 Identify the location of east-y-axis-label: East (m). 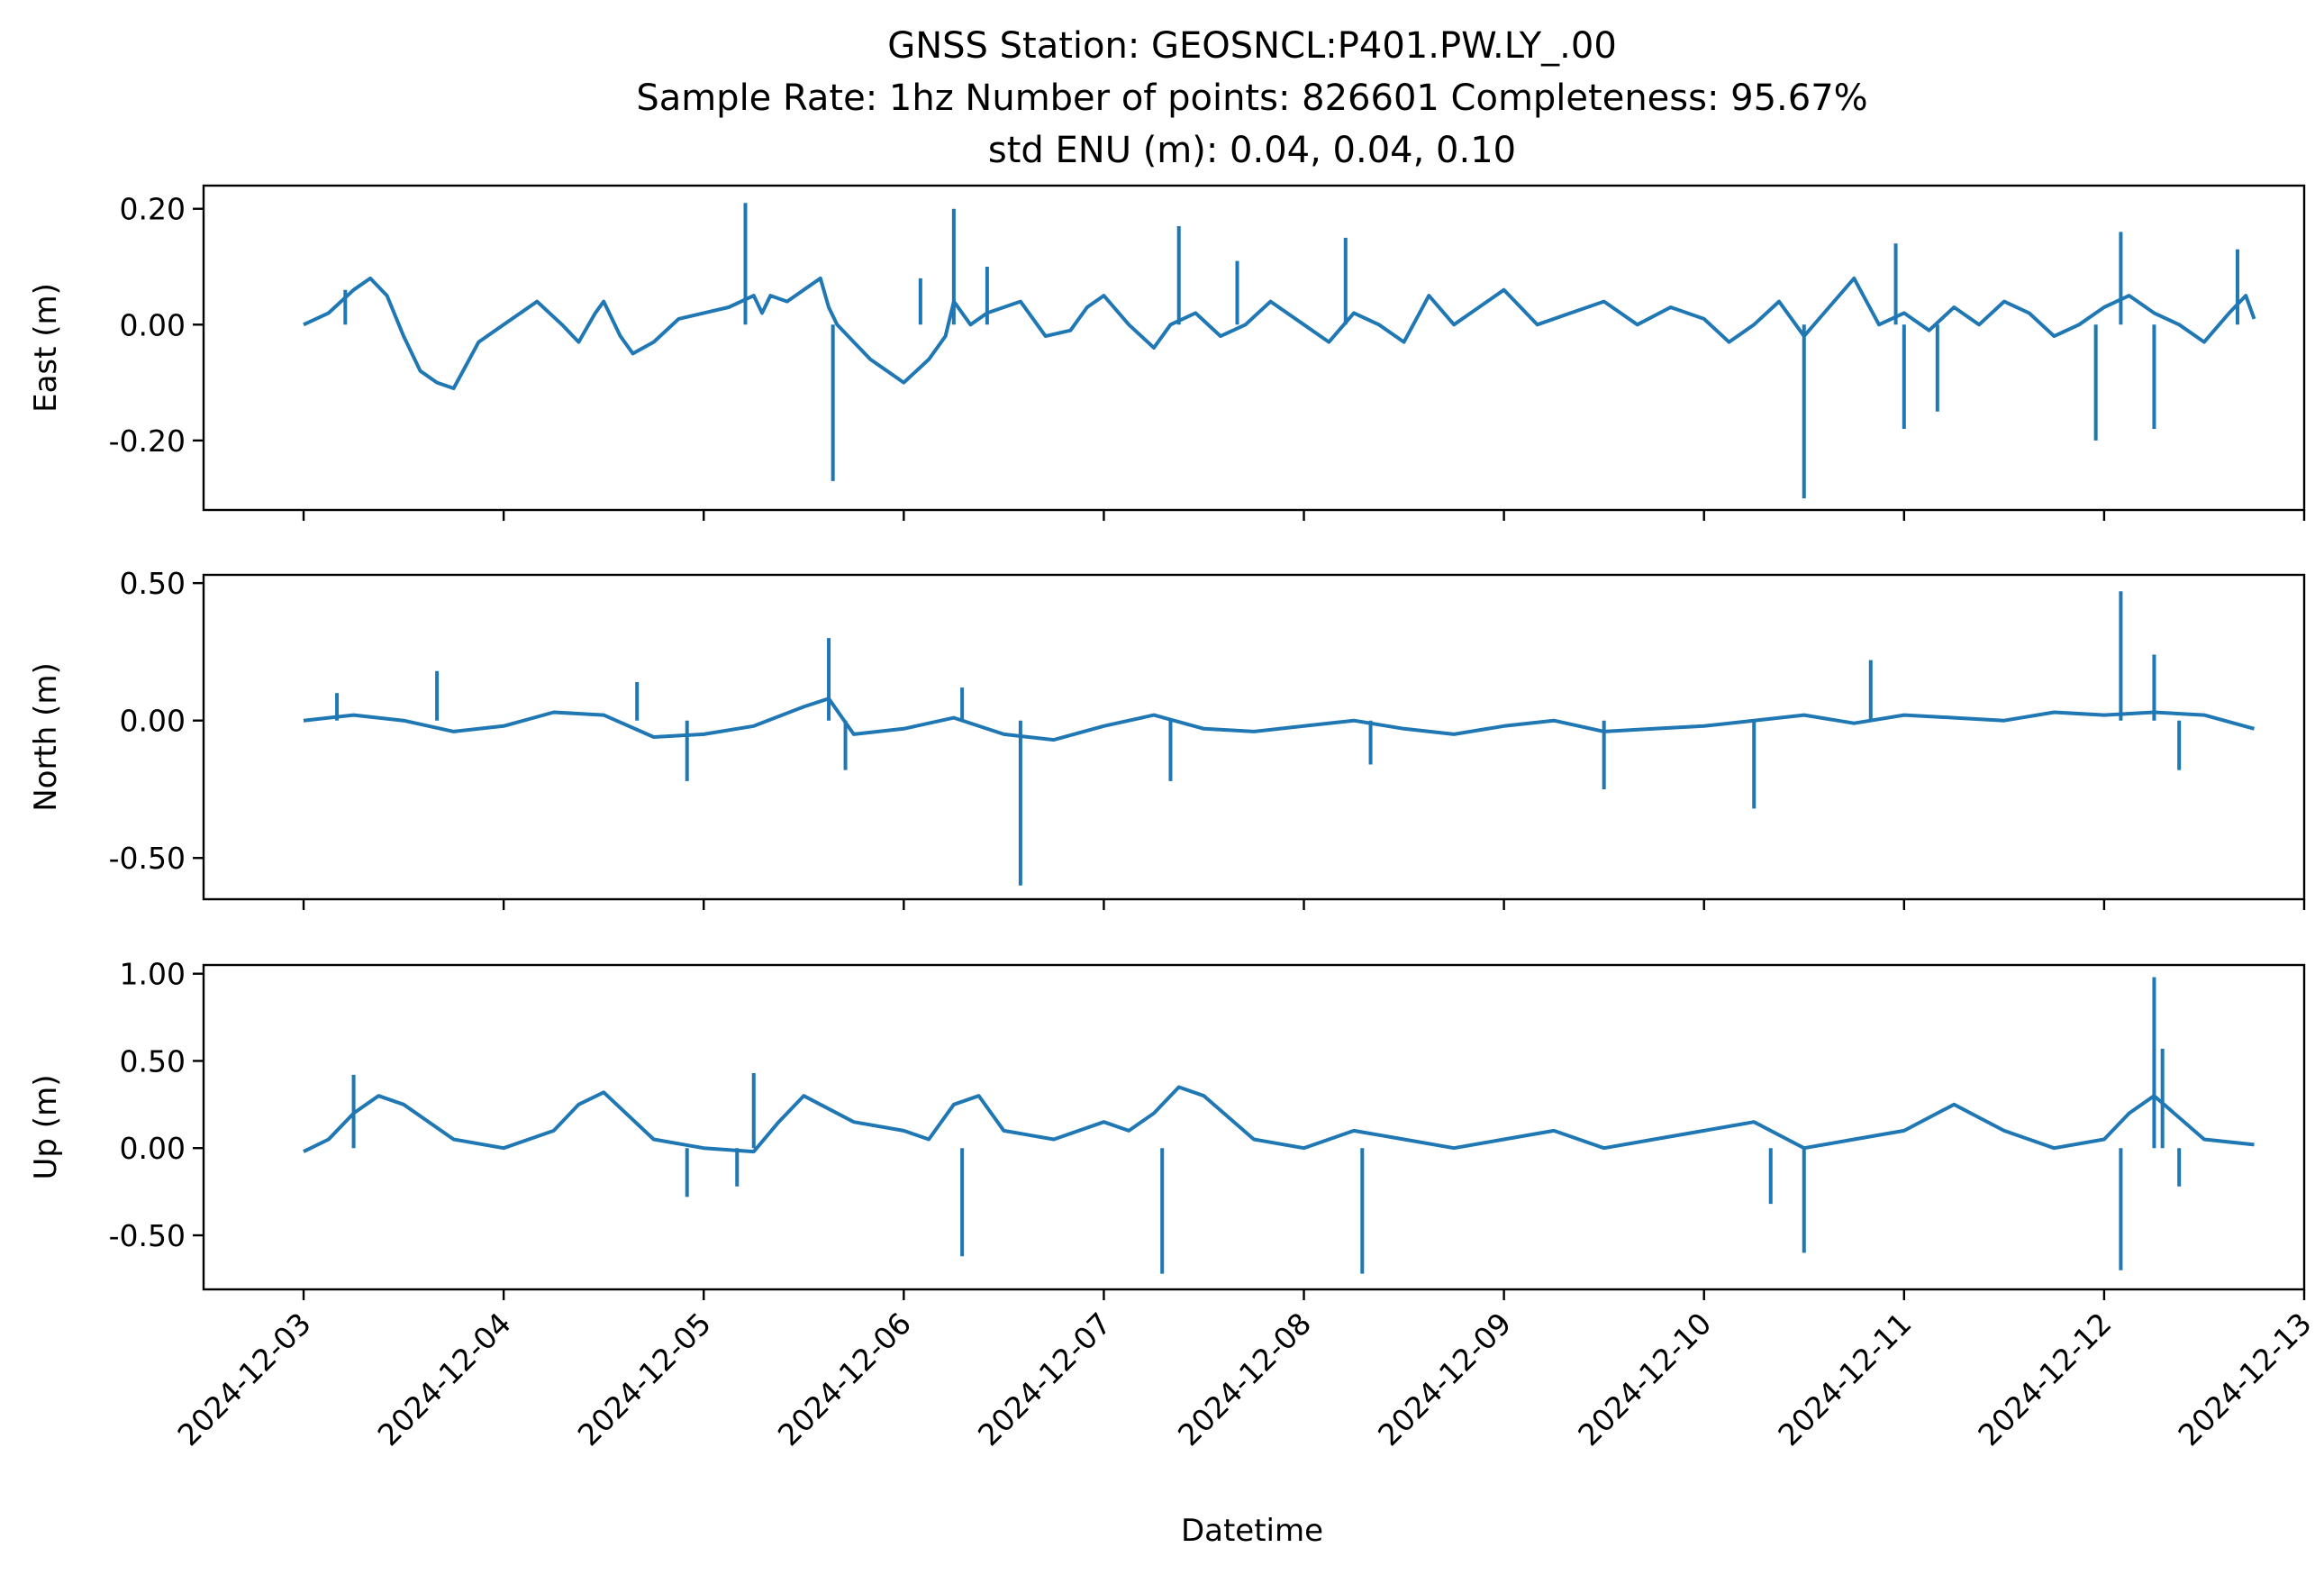
(46, 348).